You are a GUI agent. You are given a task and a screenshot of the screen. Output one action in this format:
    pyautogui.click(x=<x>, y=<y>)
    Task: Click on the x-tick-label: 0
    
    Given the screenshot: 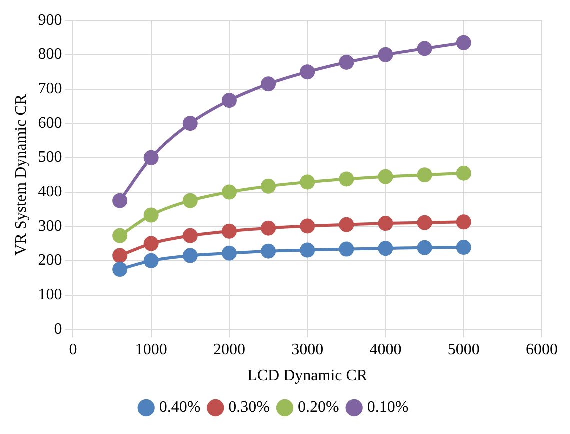 What is the action you would take?
    pyautogui.click(x=73, y=349)
    